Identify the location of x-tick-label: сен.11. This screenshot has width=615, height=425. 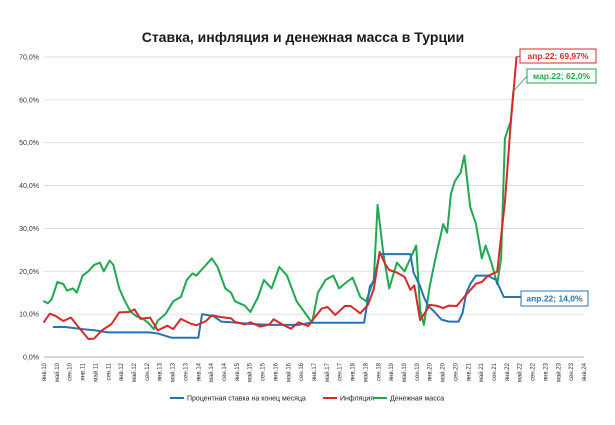
(109, 371).